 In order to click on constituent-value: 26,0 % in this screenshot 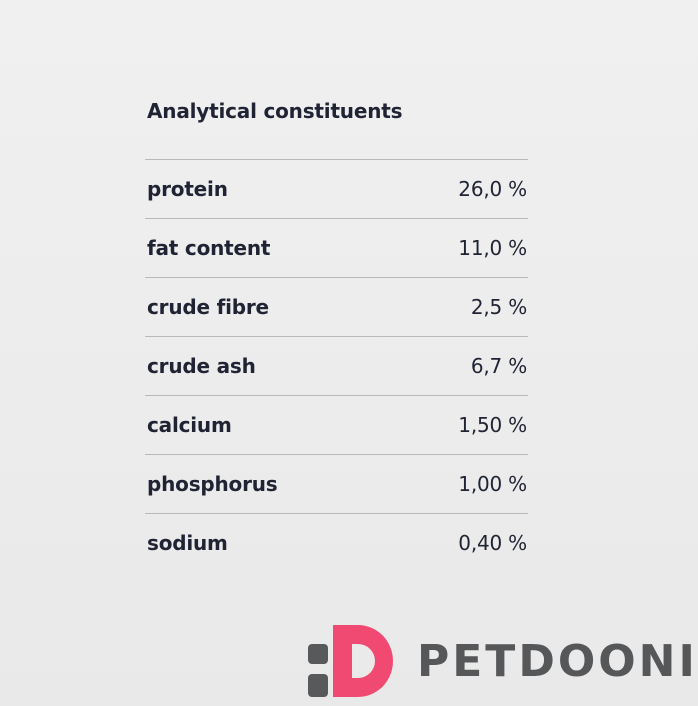, I will do `click(492, 189)`.